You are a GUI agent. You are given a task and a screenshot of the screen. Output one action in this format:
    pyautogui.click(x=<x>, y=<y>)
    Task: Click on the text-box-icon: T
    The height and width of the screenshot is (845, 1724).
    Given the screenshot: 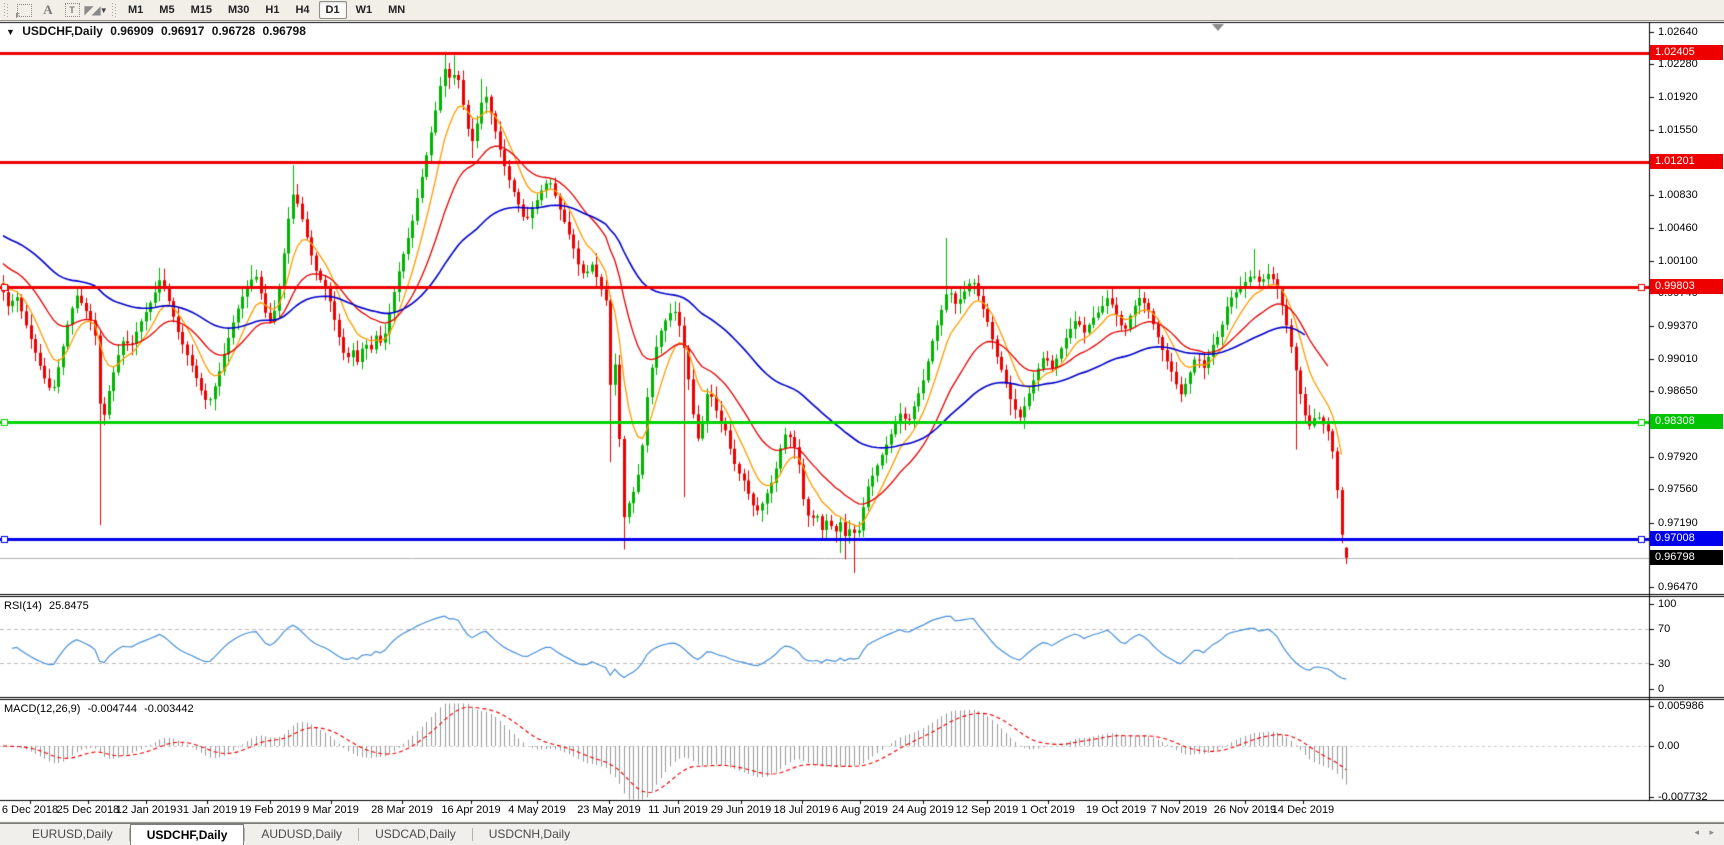 What is the action you would take?
    pyautogui.click(x=72, y=10)
    